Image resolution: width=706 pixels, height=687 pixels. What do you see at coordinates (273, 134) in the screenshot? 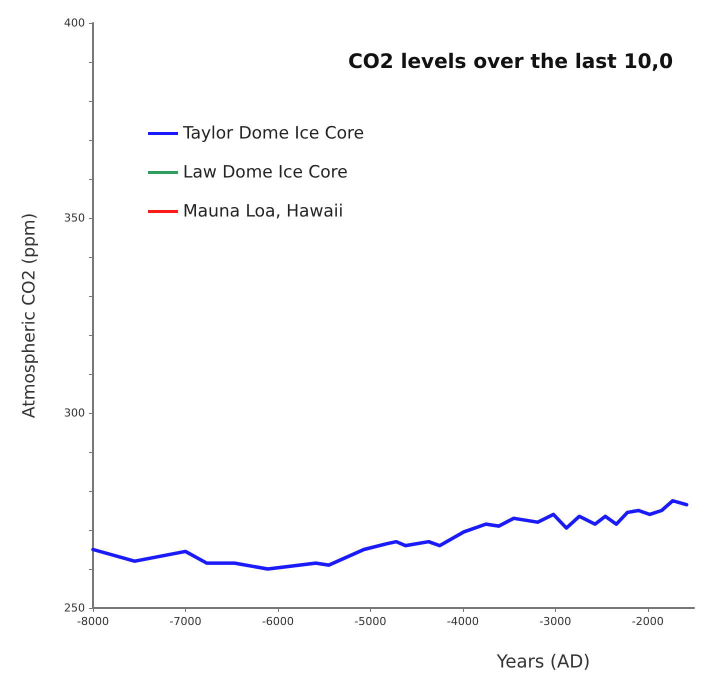
I see `legend-label: Taylor Dome Ice Core` at bounding box center [273, 134].